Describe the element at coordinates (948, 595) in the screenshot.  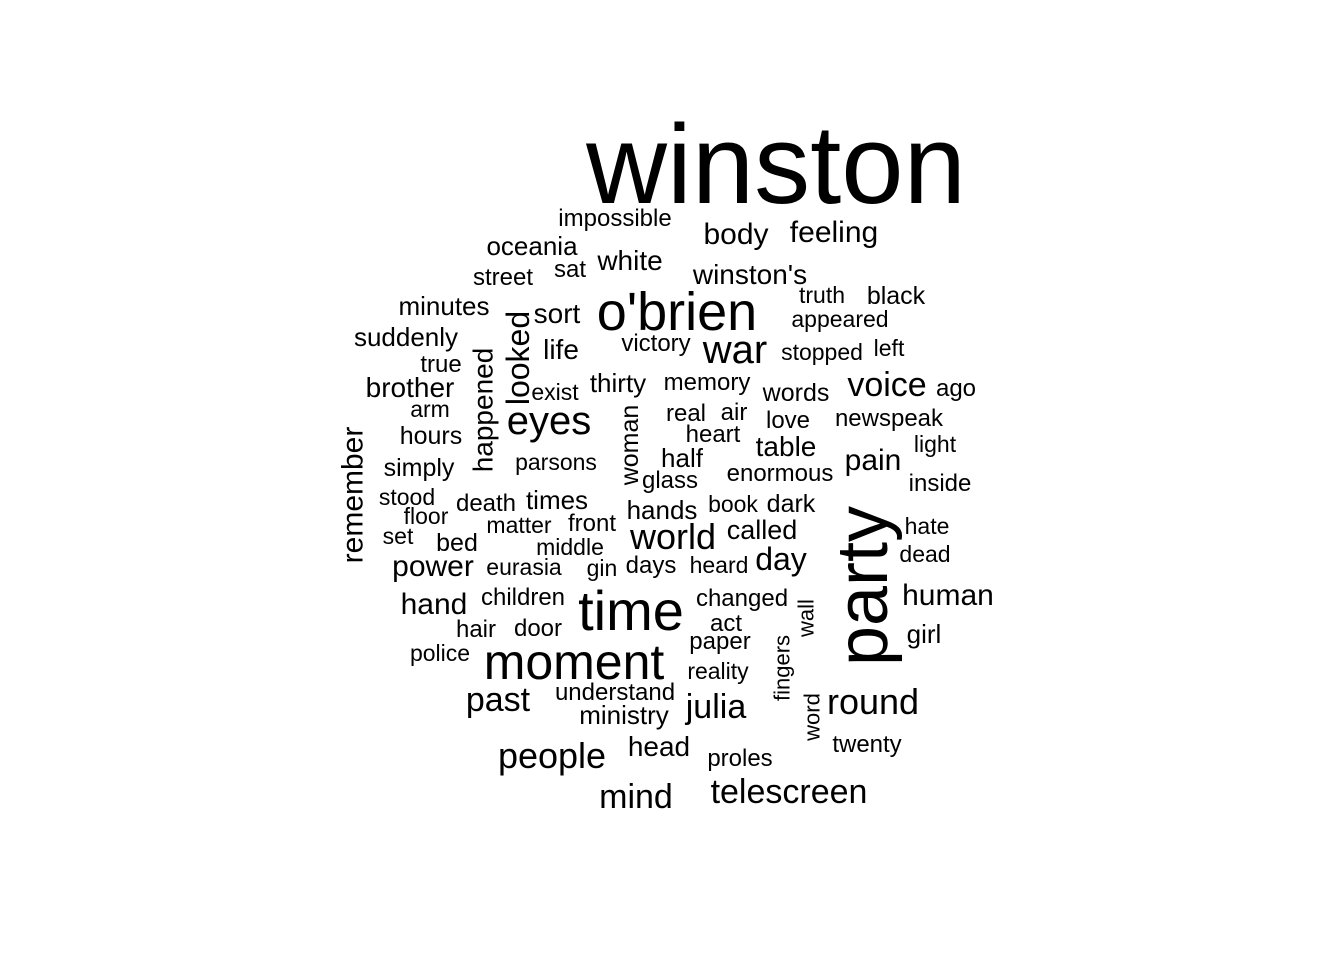
I see `word-human: human` at that location.